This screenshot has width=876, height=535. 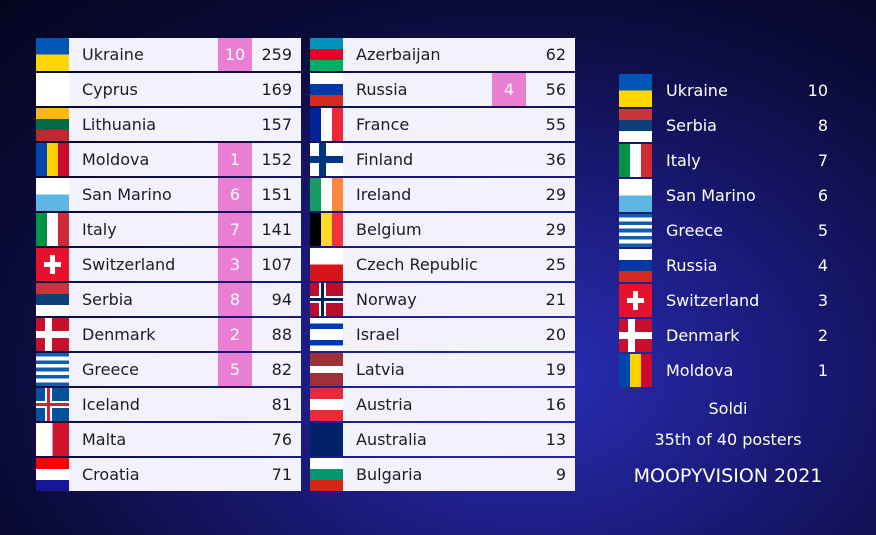 What do you see at coordinates (129, 264) in the screenshot?
I see `country-name: Switzerland` at bounding box center [129, 264].